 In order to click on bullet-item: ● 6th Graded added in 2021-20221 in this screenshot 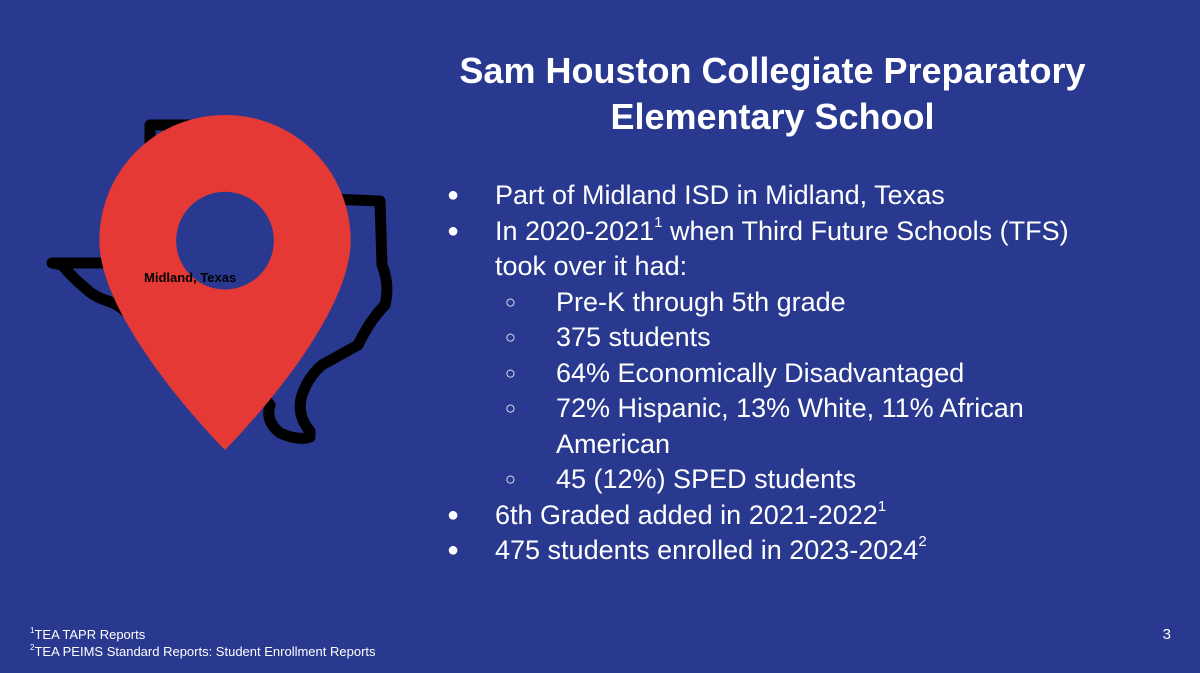, I will do `click(773, 516)`.